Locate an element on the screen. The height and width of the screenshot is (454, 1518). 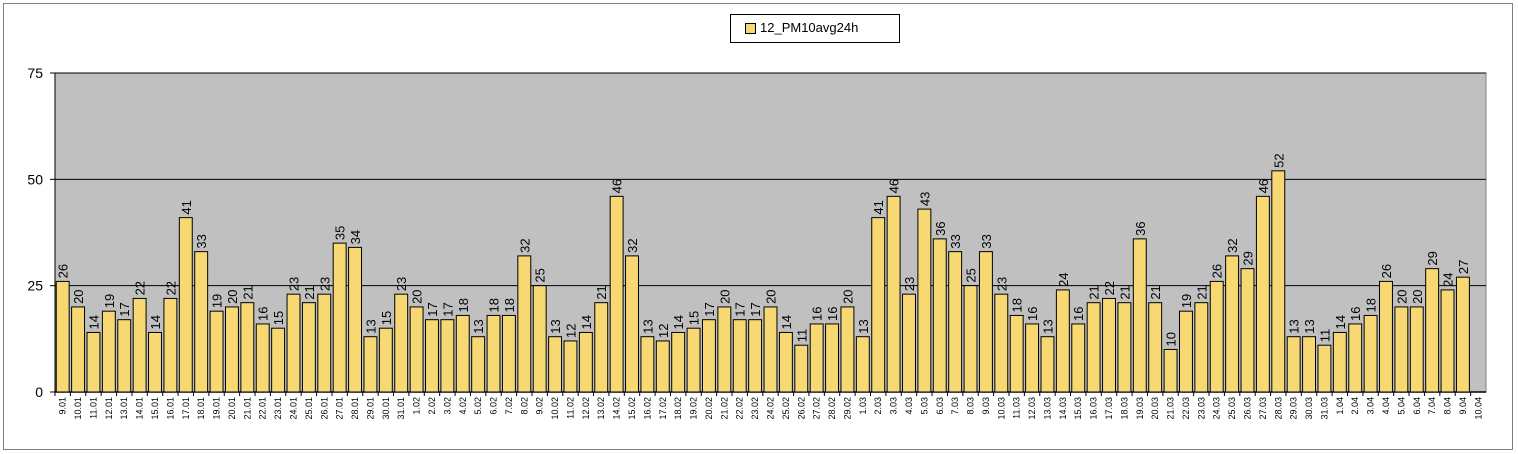
x-tick-label: 1.02 is located at coordinates (417, 406).